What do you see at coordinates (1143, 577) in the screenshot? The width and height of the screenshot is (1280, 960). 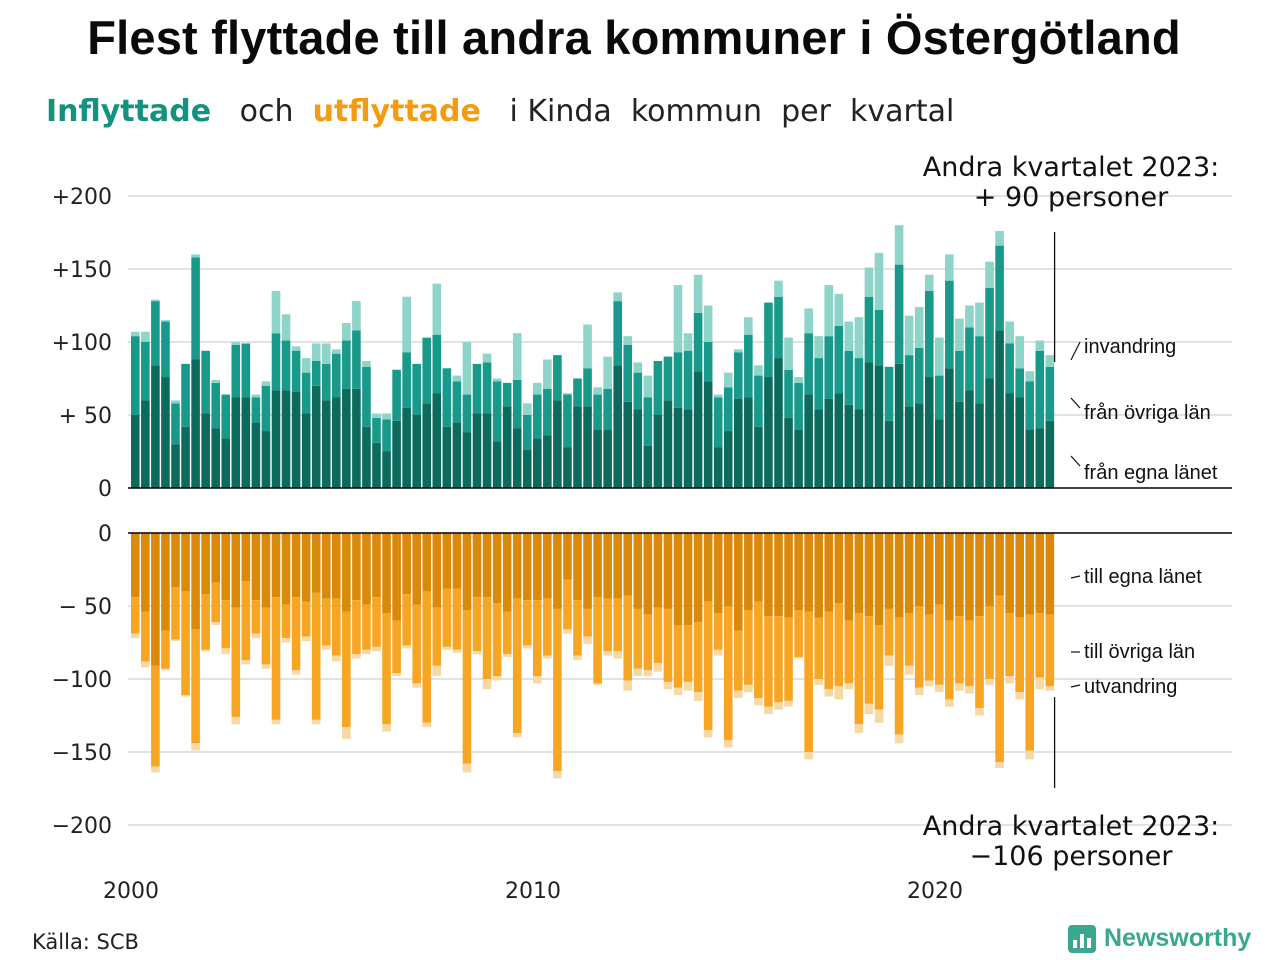 I see `label-till-egna-lanet: till egna länet` at bounding box center [1143, 577].